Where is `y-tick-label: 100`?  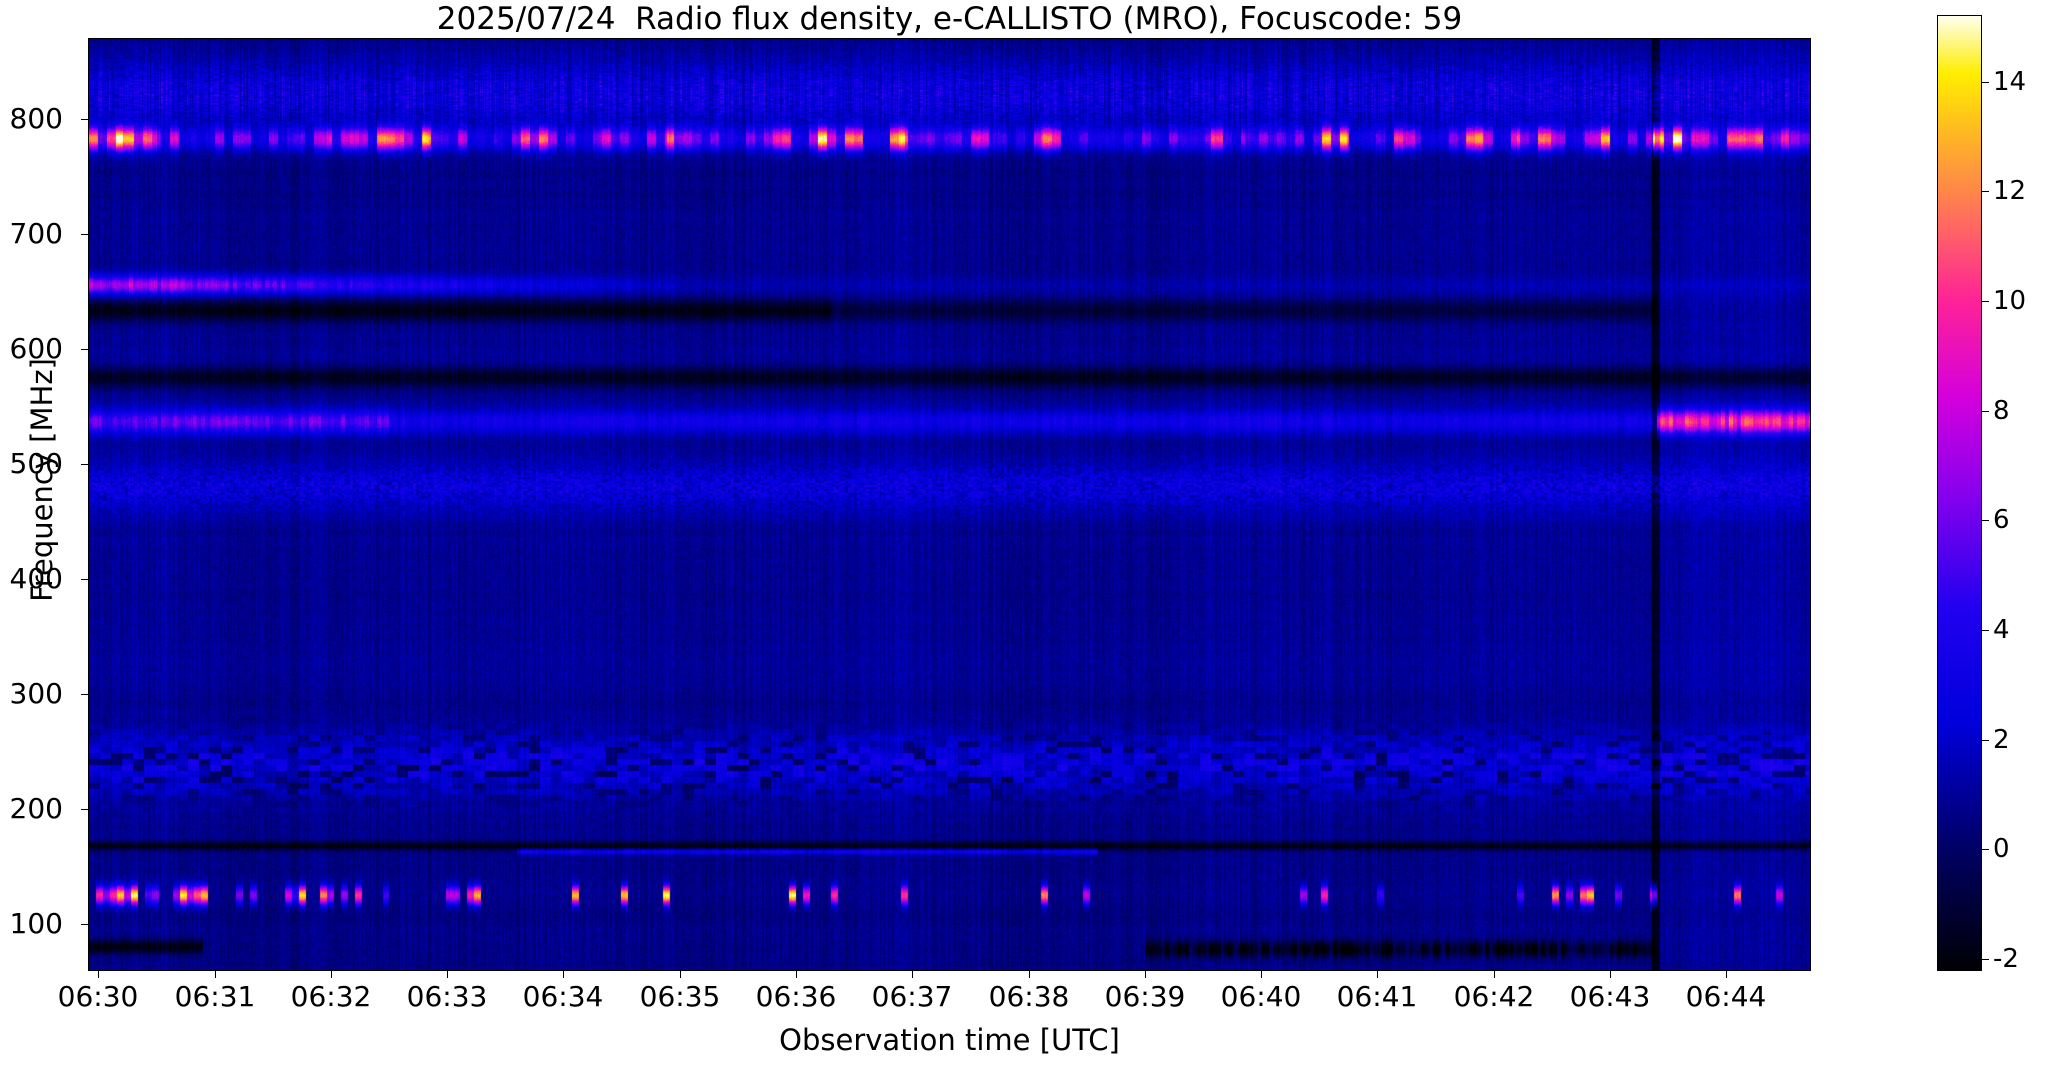
y-tick-label: 100 is located at coordinates (36, 923).